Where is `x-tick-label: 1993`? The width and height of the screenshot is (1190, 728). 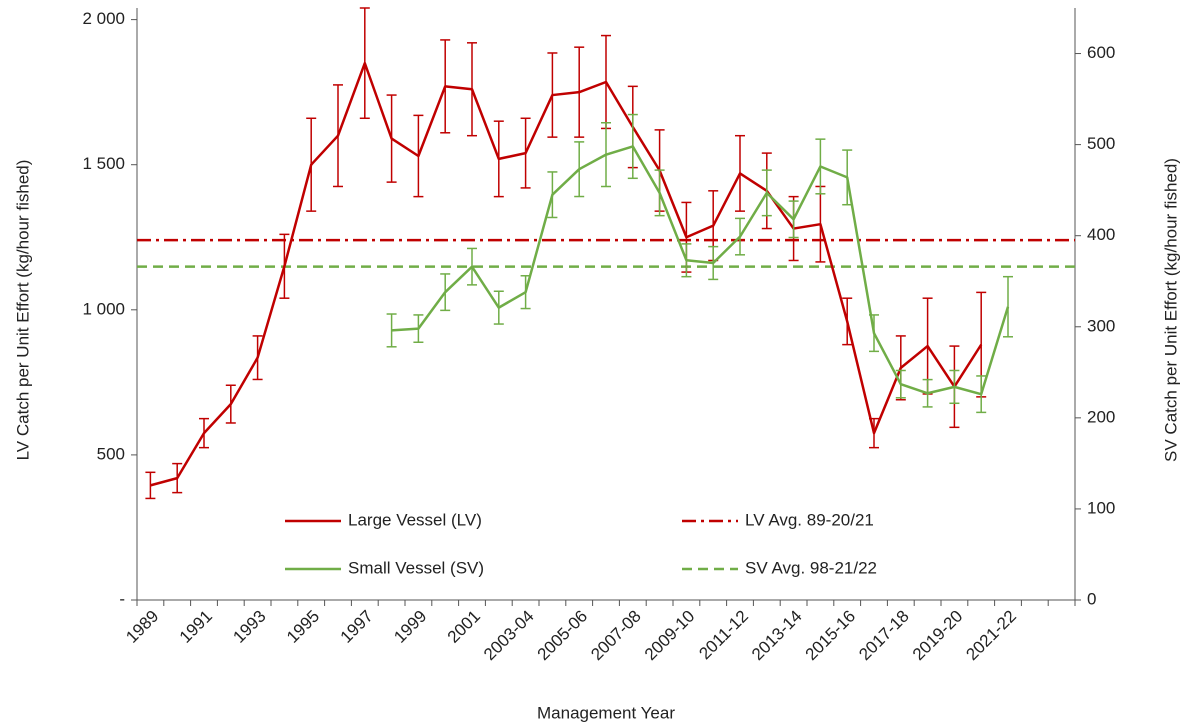
x-tick-label: 1993 is located at coordinates (249, 627).